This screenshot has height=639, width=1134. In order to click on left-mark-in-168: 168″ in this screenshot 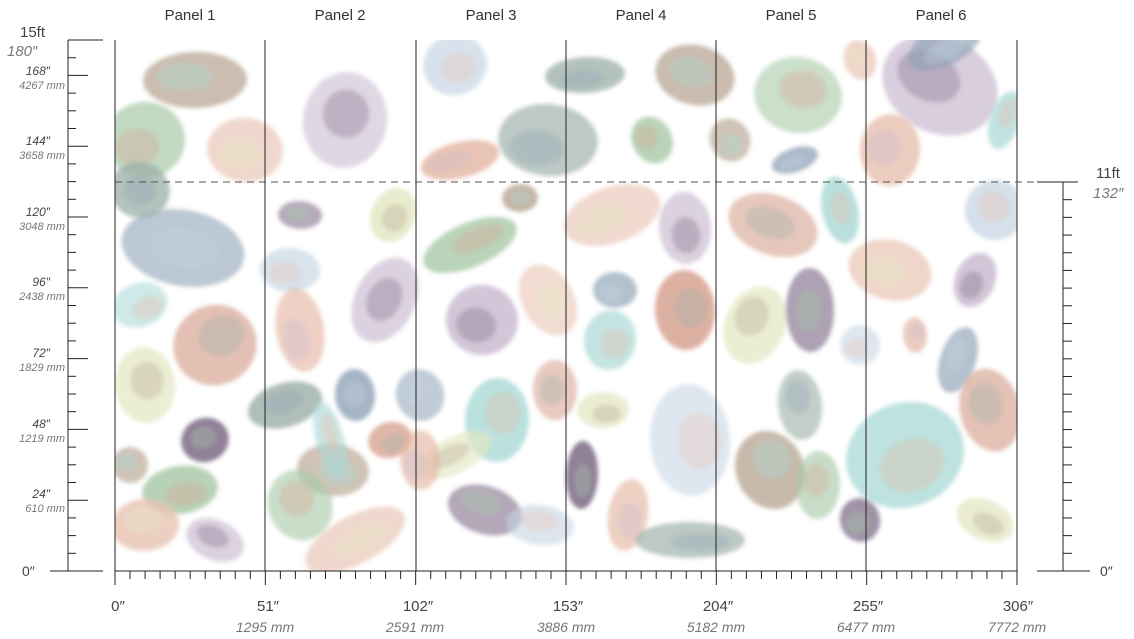, I will do `click(38, 71)`.